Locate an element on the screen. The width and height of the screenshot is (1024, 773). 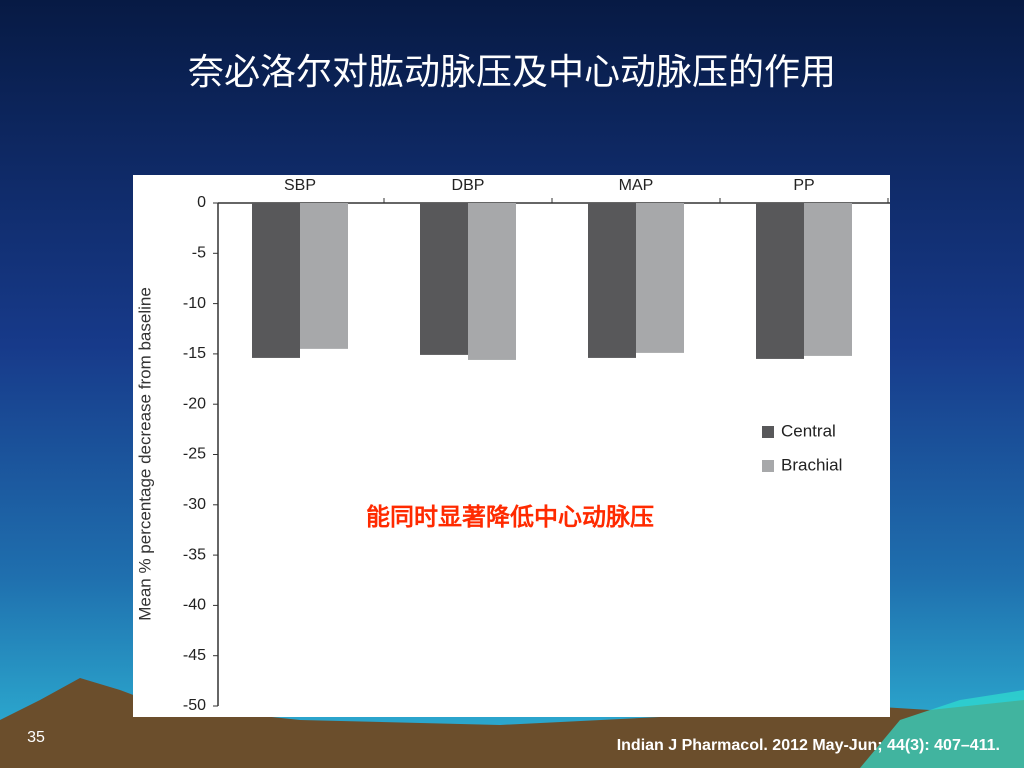
page-number: 35 is located at coordinates (36, 737).